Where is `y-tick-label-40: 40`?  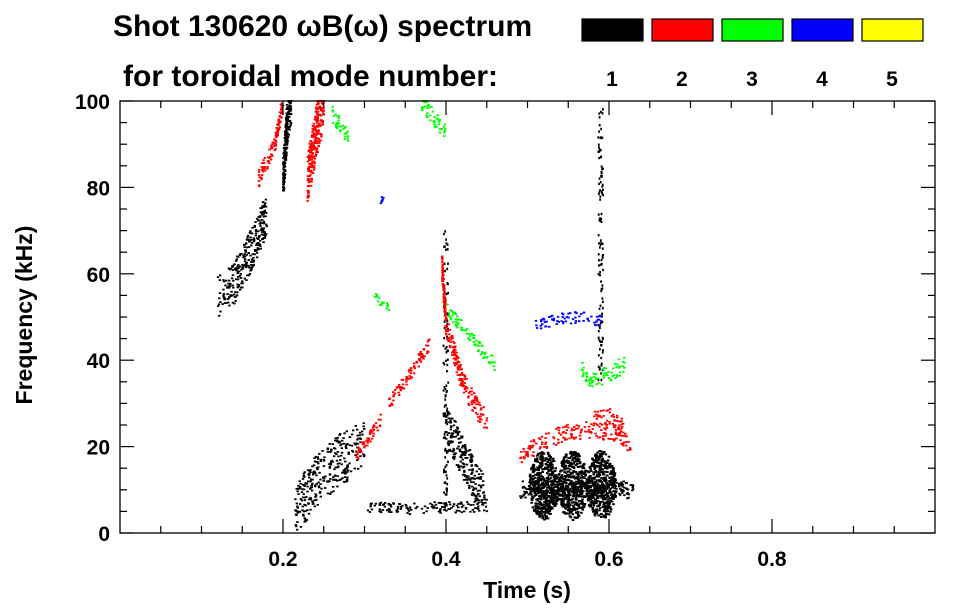 y-tick-label-40: 40 is located at coordinates (98, 361).